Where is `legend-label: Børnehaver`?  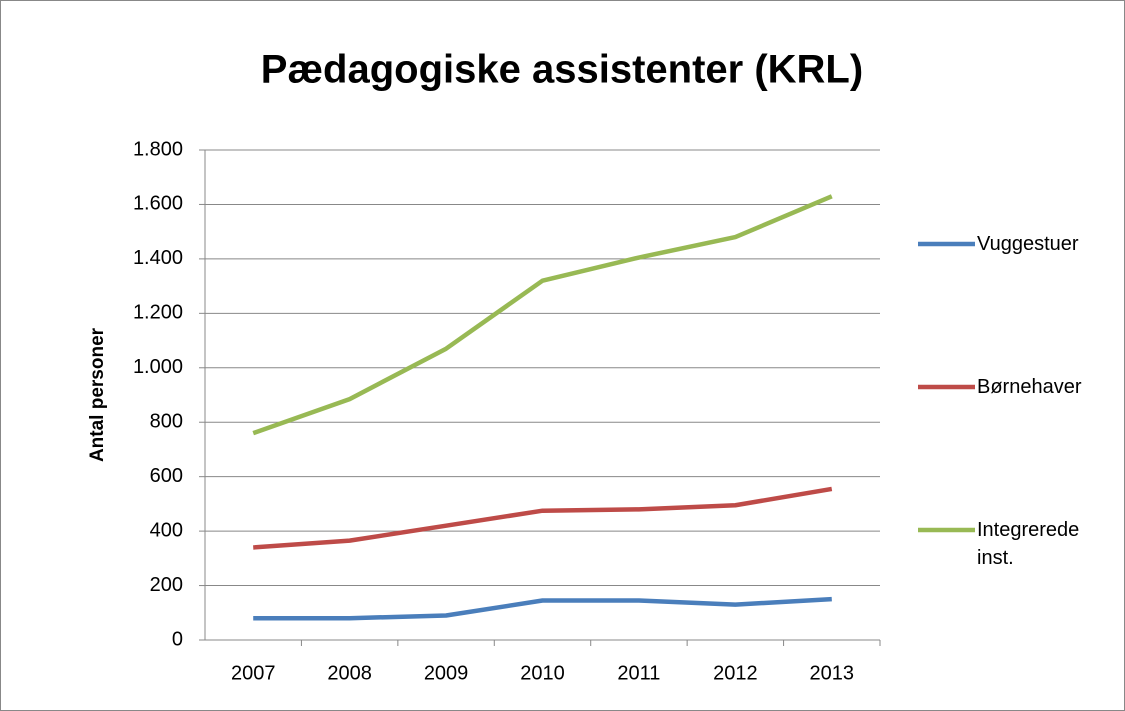
legend-label: Børnehaver is located at coordinates (1029, 387).